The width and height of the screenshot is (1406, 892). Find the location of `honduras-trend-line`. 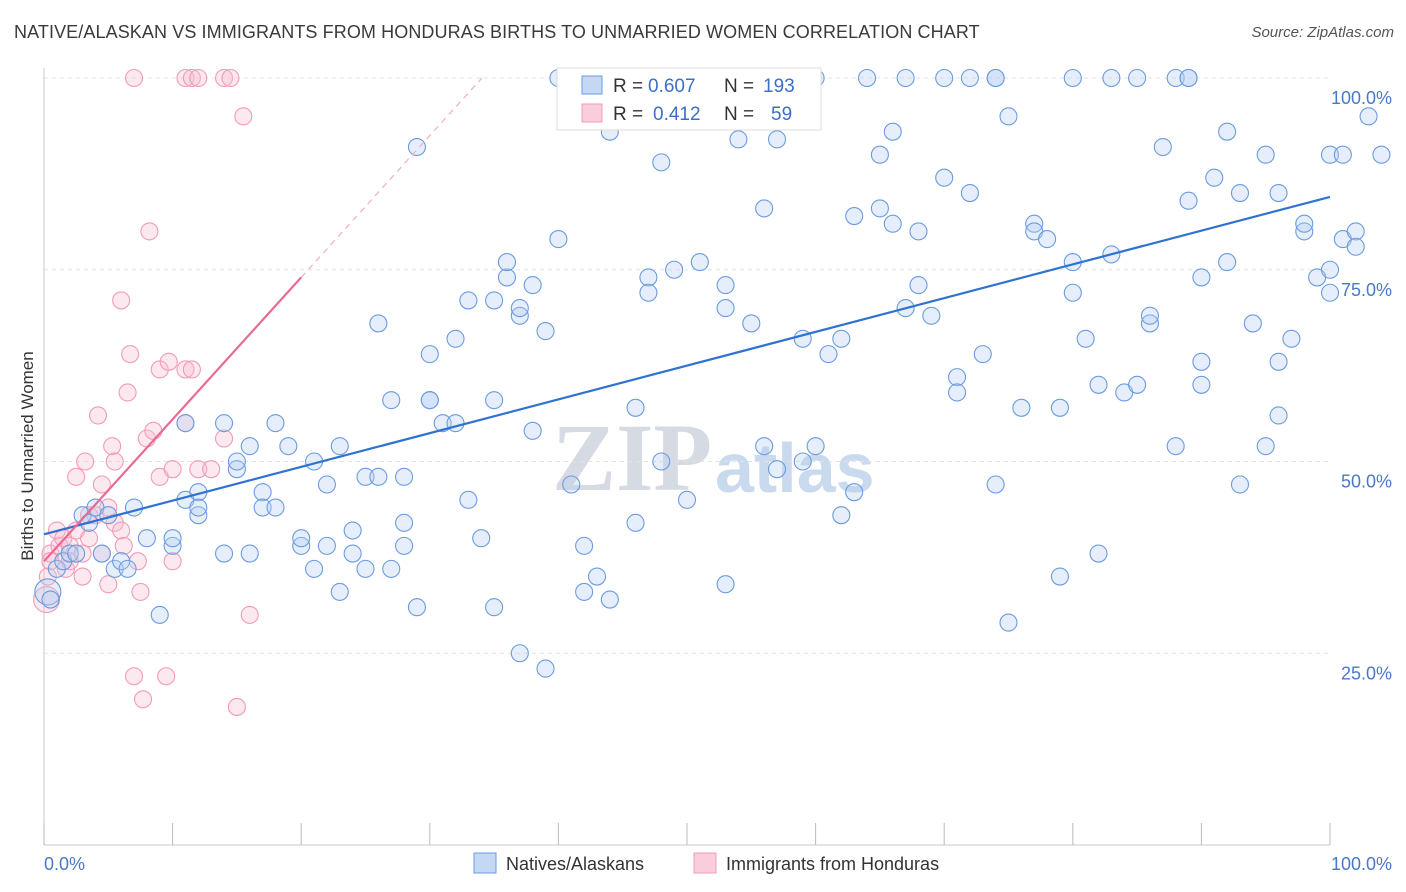

honduras-trend-line is located at coordinates (173, 419).